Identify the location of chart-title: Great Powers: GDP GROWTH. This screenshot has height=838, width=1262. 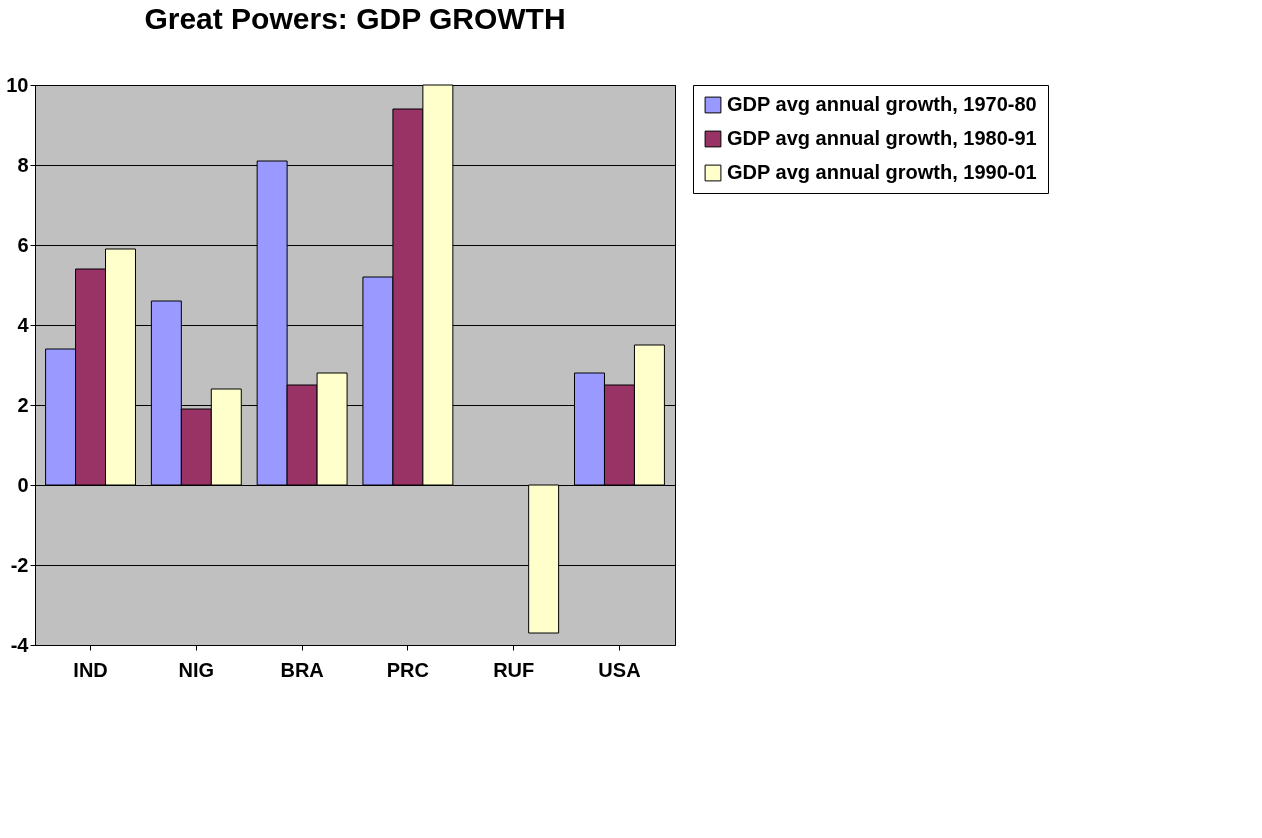
(355, 18).